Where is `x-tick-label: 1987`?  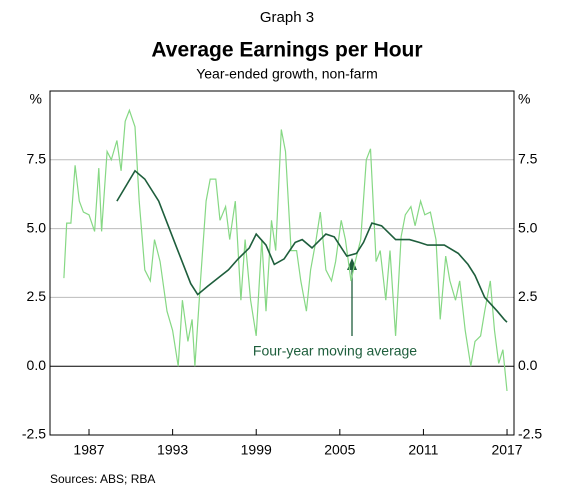
x-tick-label: 1987 is located at coordinates (88, 450).